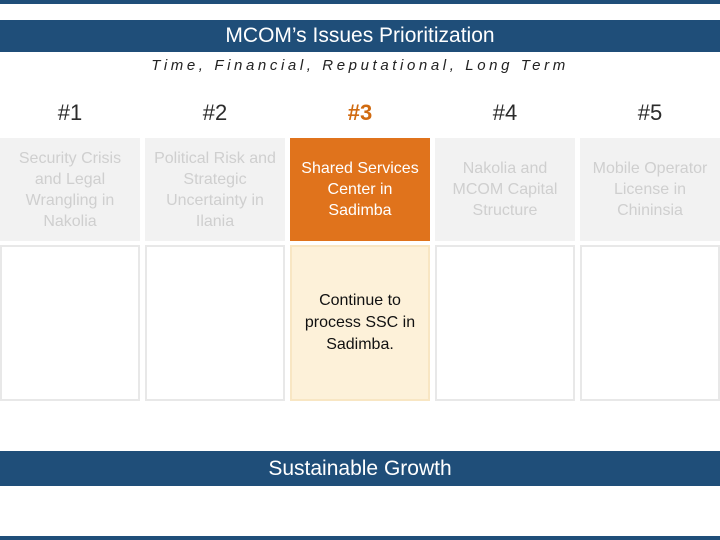 This screenshot has width=720, height=540. I want to click on rank-2: #2, so click(215, 112).